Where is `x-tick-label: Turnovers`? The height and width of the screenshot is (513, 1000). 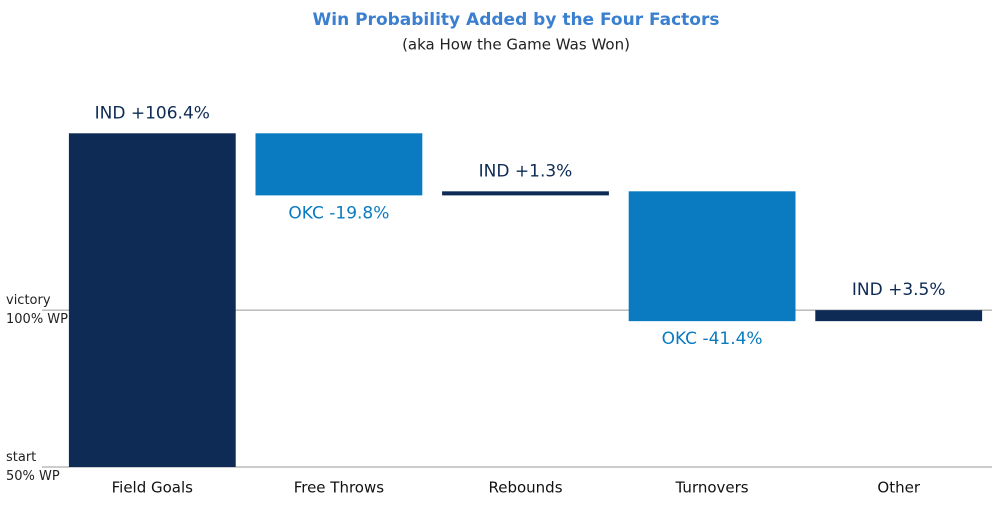 x-tick-label: Turnovers is located at coordinates (712, 488).